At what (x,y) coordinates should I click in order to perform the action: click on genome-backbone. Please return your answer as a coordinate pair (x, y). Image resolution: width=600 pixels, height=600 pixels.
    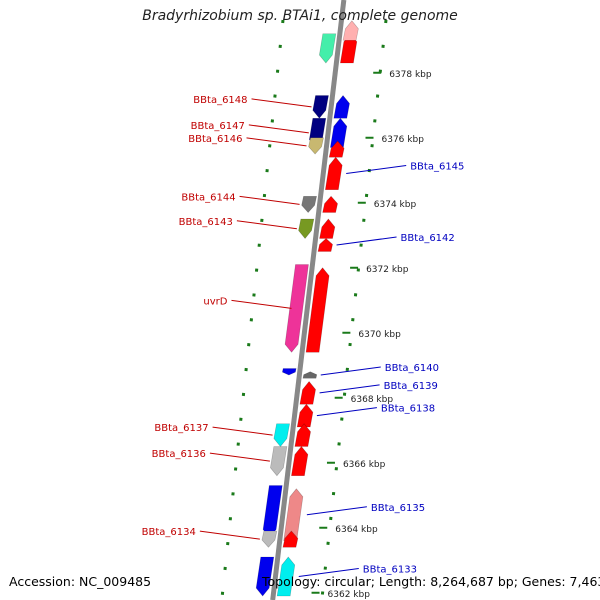
    Looking at the image, I should click on (308, 300).